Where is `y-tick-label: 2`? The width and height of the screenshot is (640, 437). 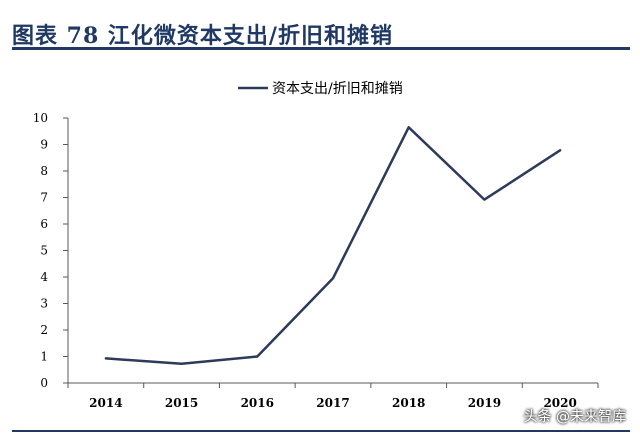
y-tick-label: 2 is located at coordinates (44, 330).